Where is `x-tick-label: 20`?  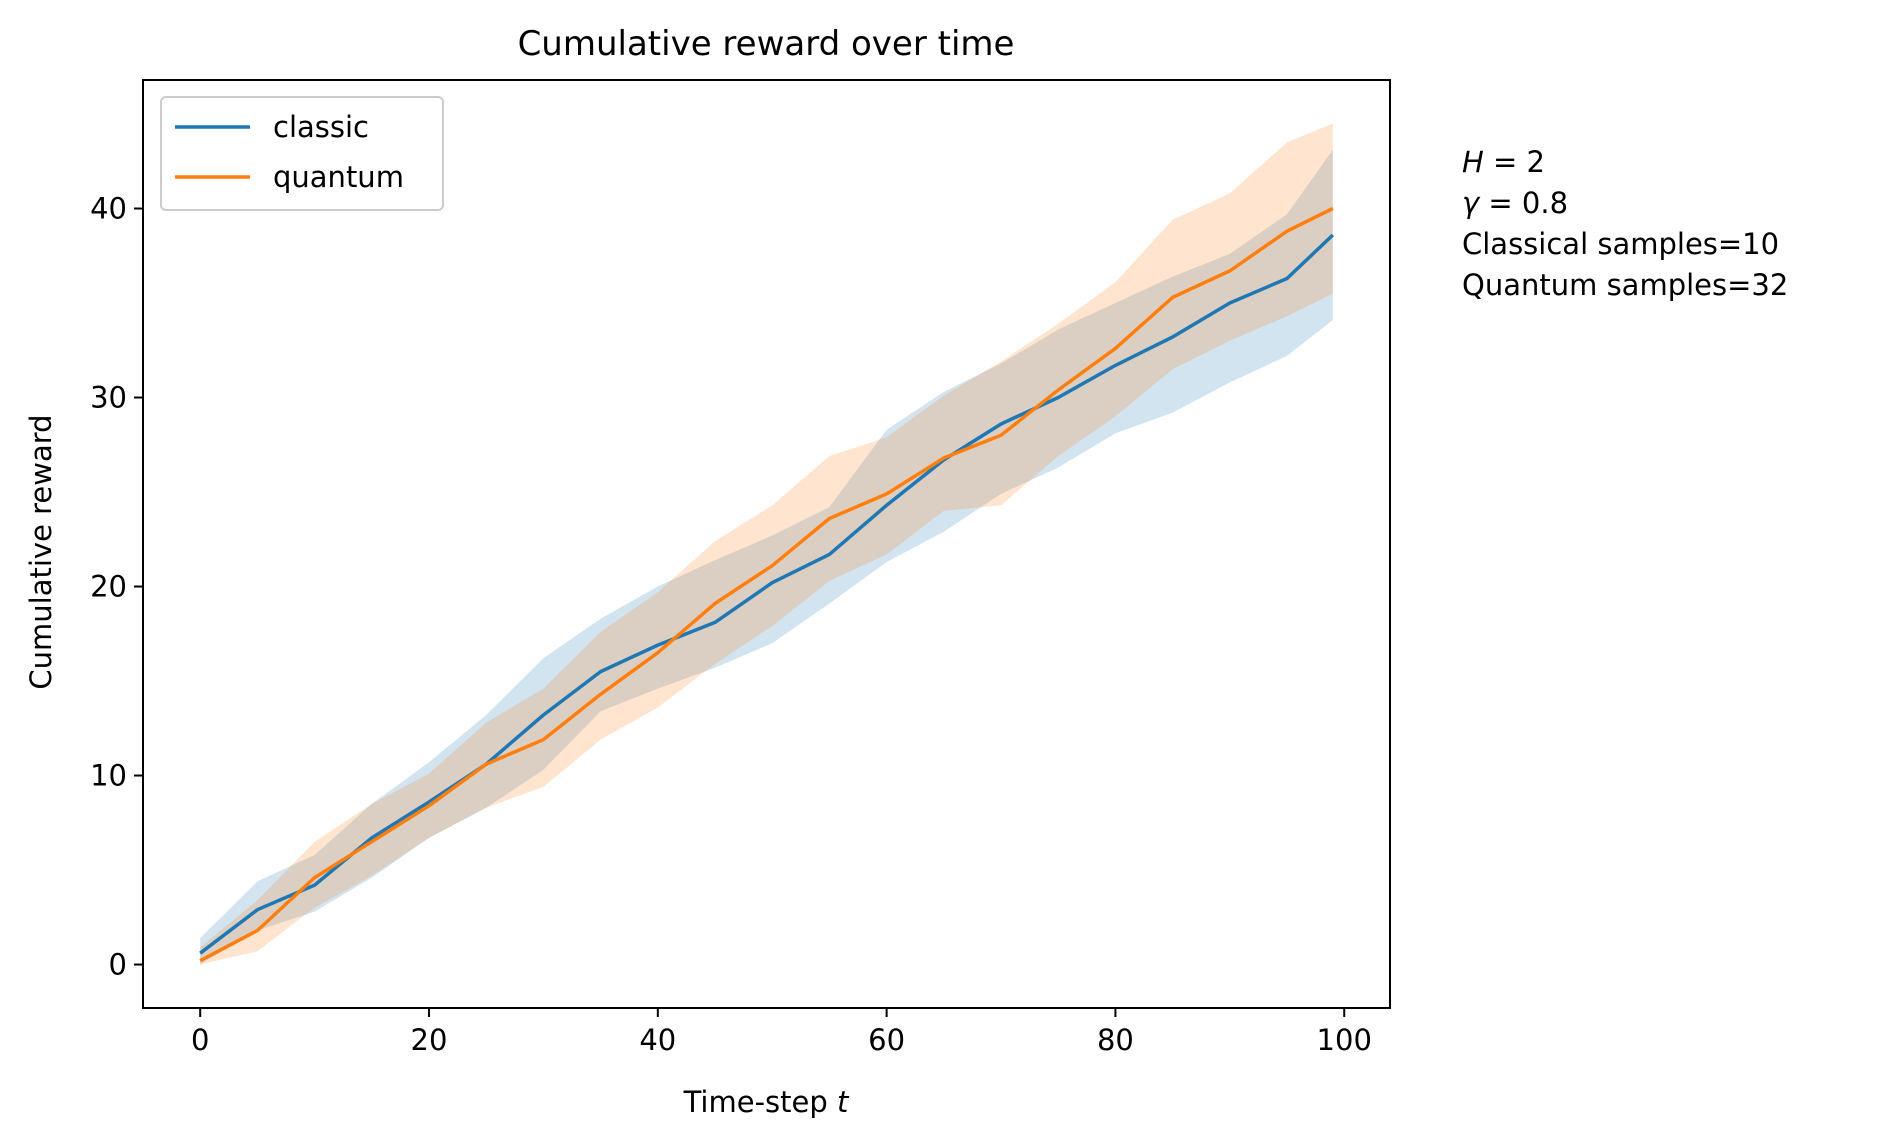 x-tick-label: 20 is located at coordinates (429, 1040).